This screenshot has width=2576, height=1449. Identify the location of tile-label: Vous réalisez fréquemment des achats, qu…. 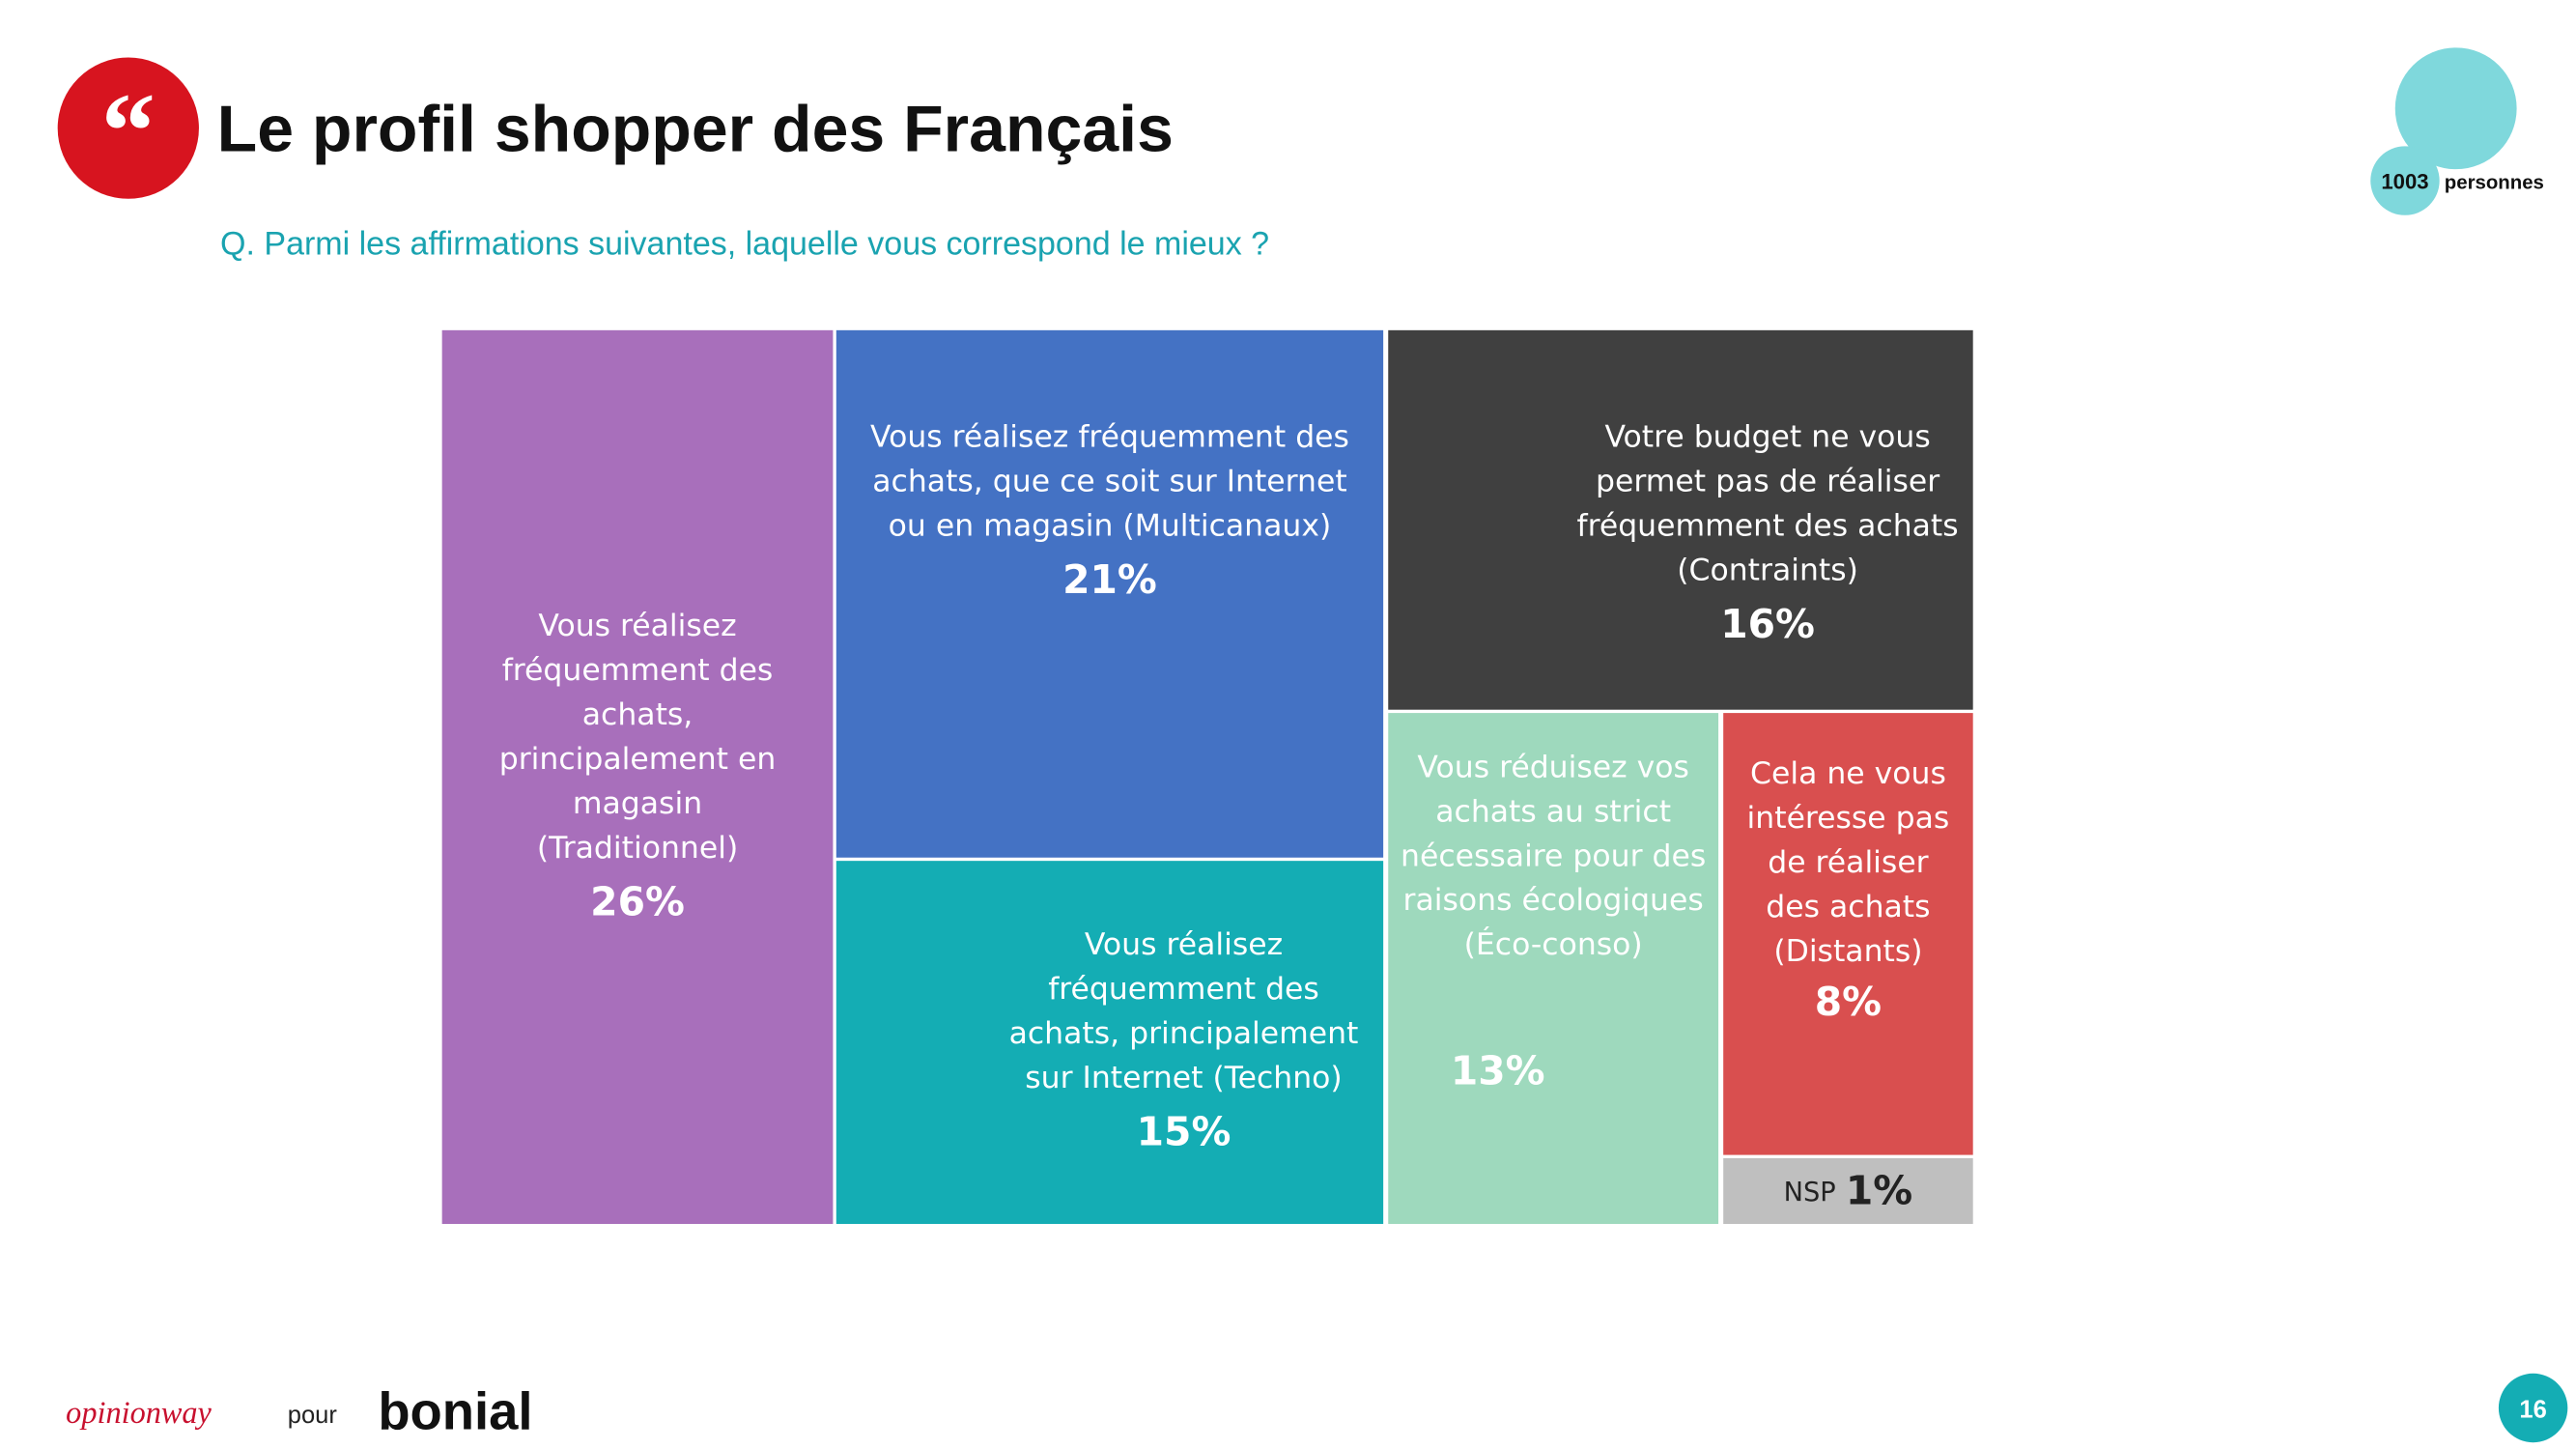
(1109, 594).